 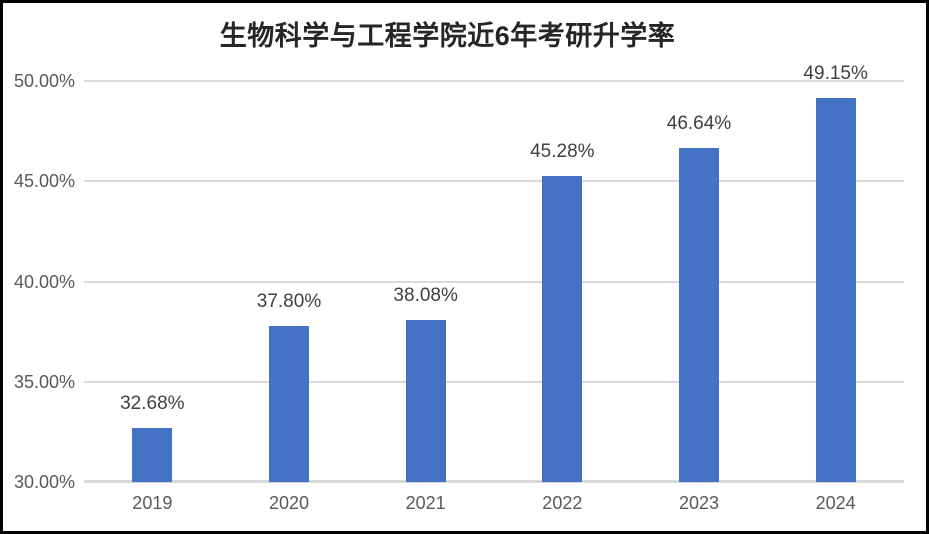 What do you see at coordinates (835, 74) in the screenshot?
I see `bar-value-label: 49.15%` at bounding box center [835, 74].